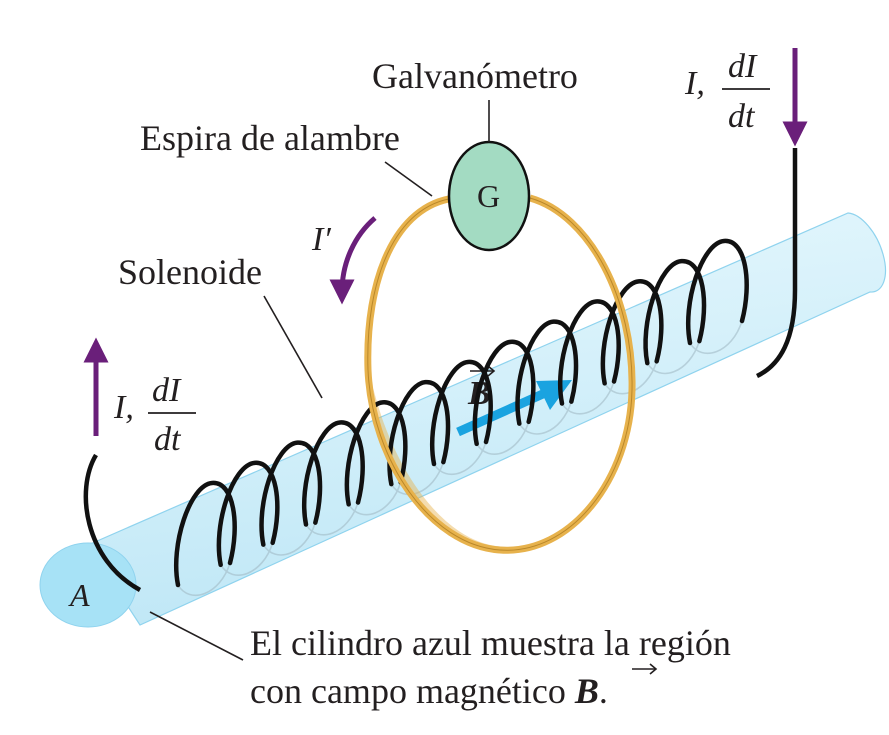 The image size is (889, 735). What do you see at coordinates (293, 347) in the screenshot?
I see `solenoid-leader` at bounding box center [293, 347].